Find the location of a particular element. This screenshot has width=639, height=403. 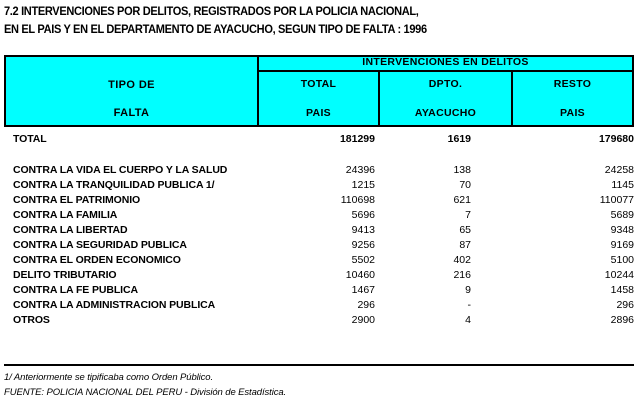

column-group-header: INTERVENCIONES EN DELITOS is located at coordinates (445, 62).